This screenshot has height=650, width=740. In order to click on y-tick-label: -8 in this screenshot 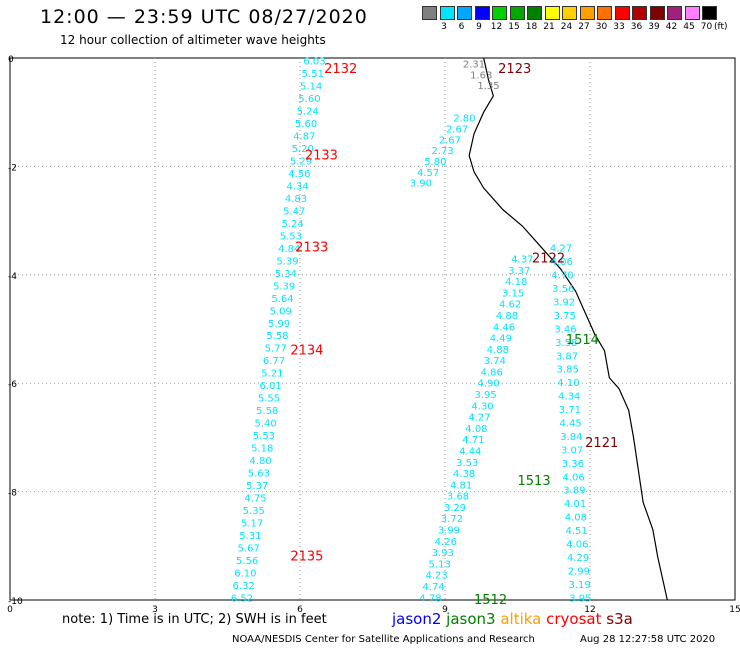, I will do `click(12, 494)`.